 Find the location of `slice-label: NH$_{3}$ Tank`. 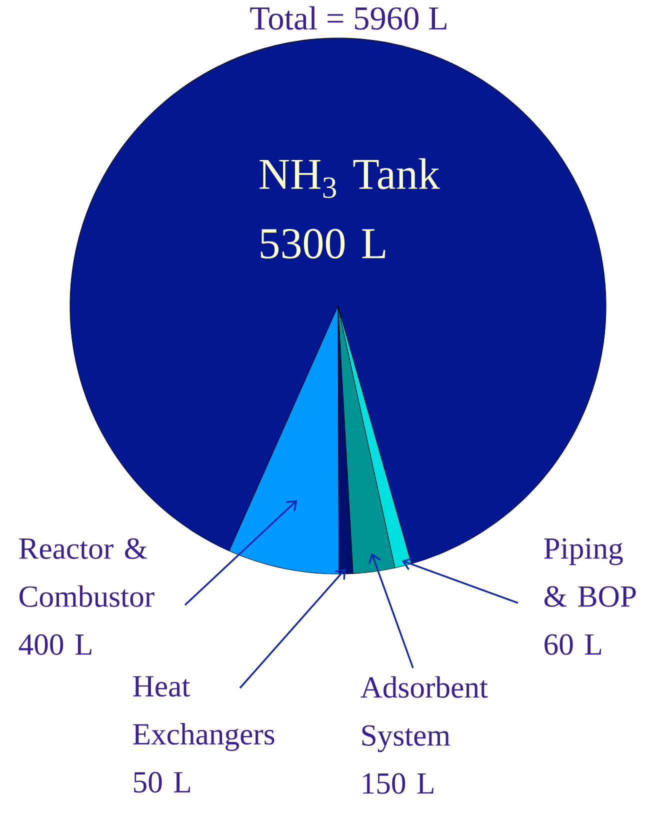

slice-label: NH$_{3}$ Tank is located at coordinates (350, 178).